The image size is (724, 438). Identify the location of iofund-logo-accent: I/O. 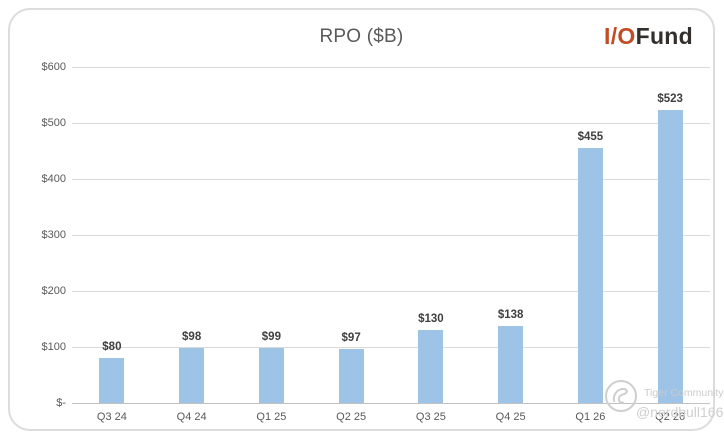
(620, 36).